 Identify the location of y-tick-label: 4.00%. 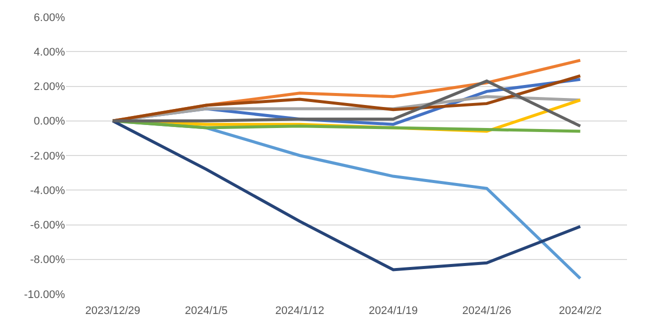
(50, 52).